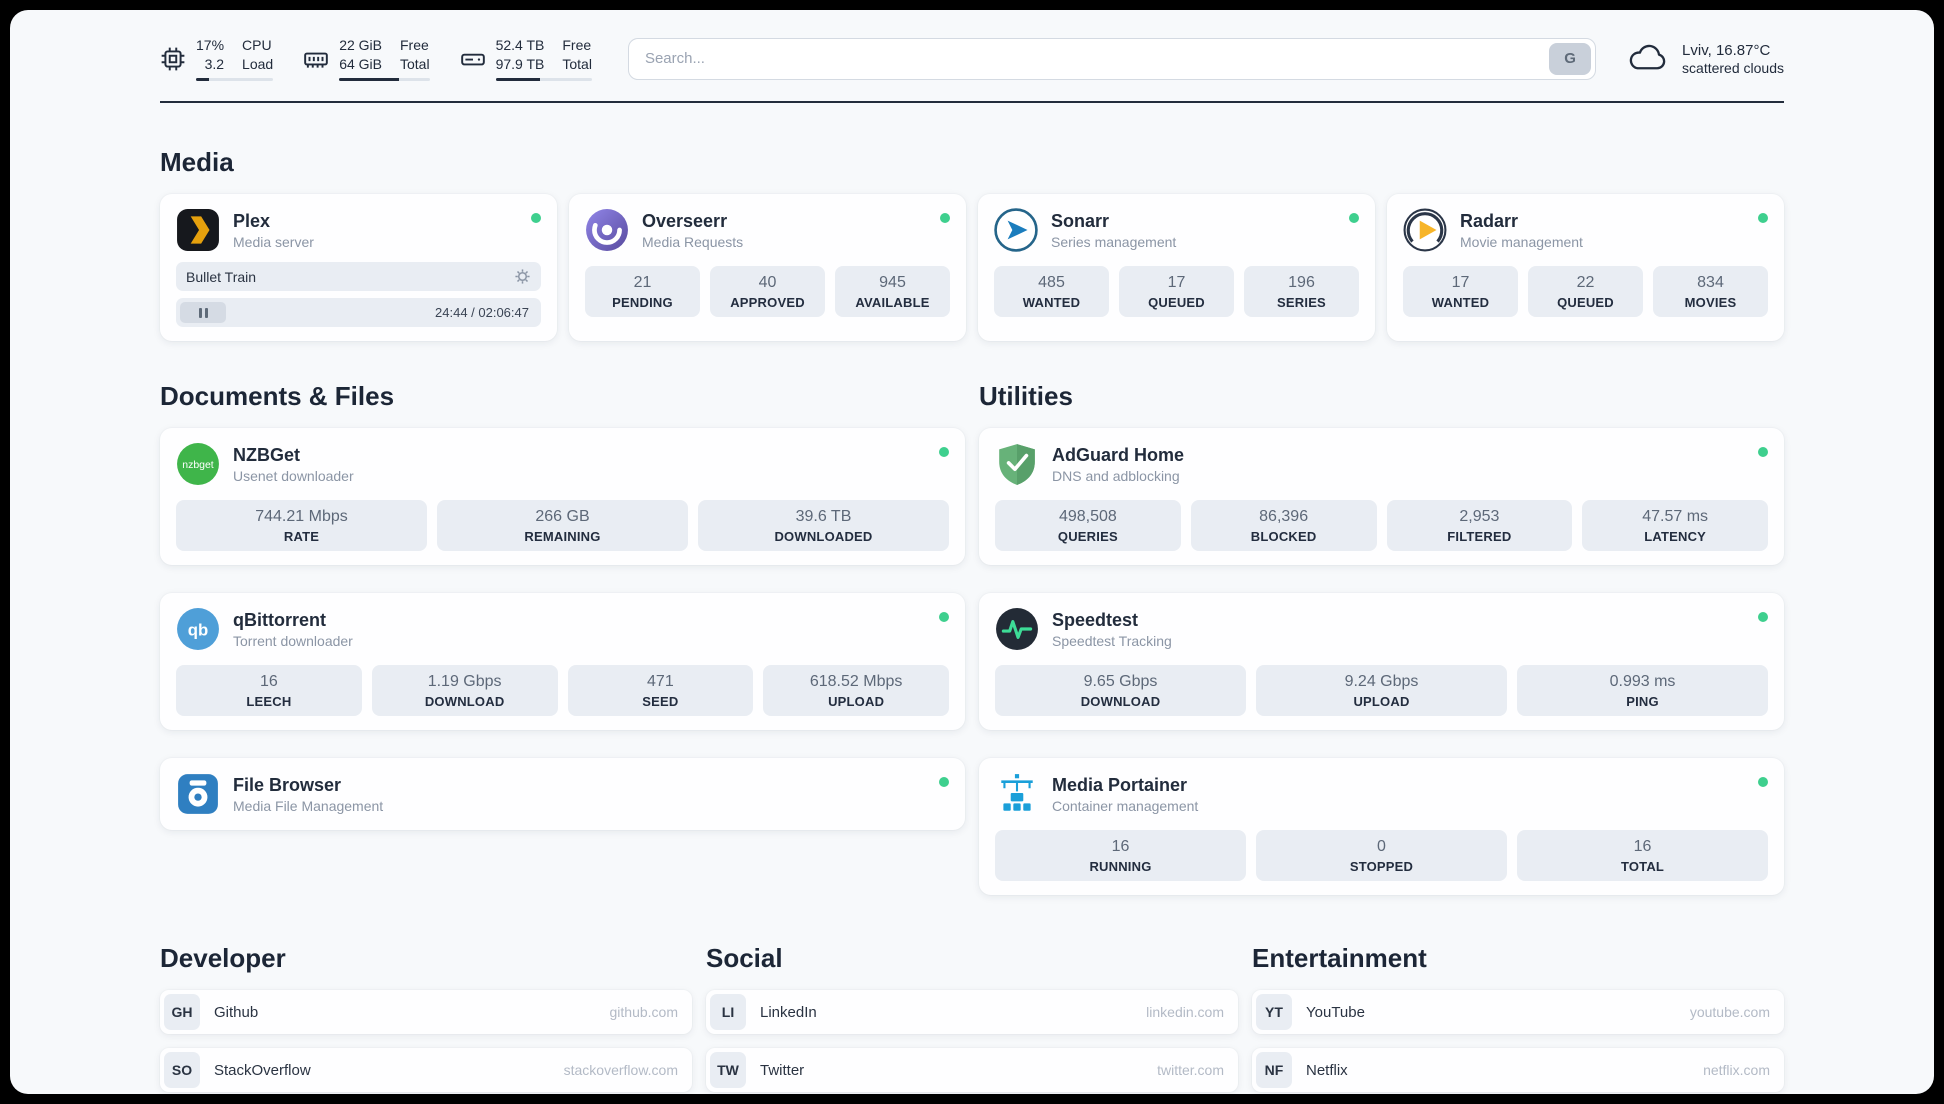 This screenshot has height=1104, width=1944. Describe the element at coordinates (279, 619) in the screenshot. I see `app-name: qBittorrent` at that location.